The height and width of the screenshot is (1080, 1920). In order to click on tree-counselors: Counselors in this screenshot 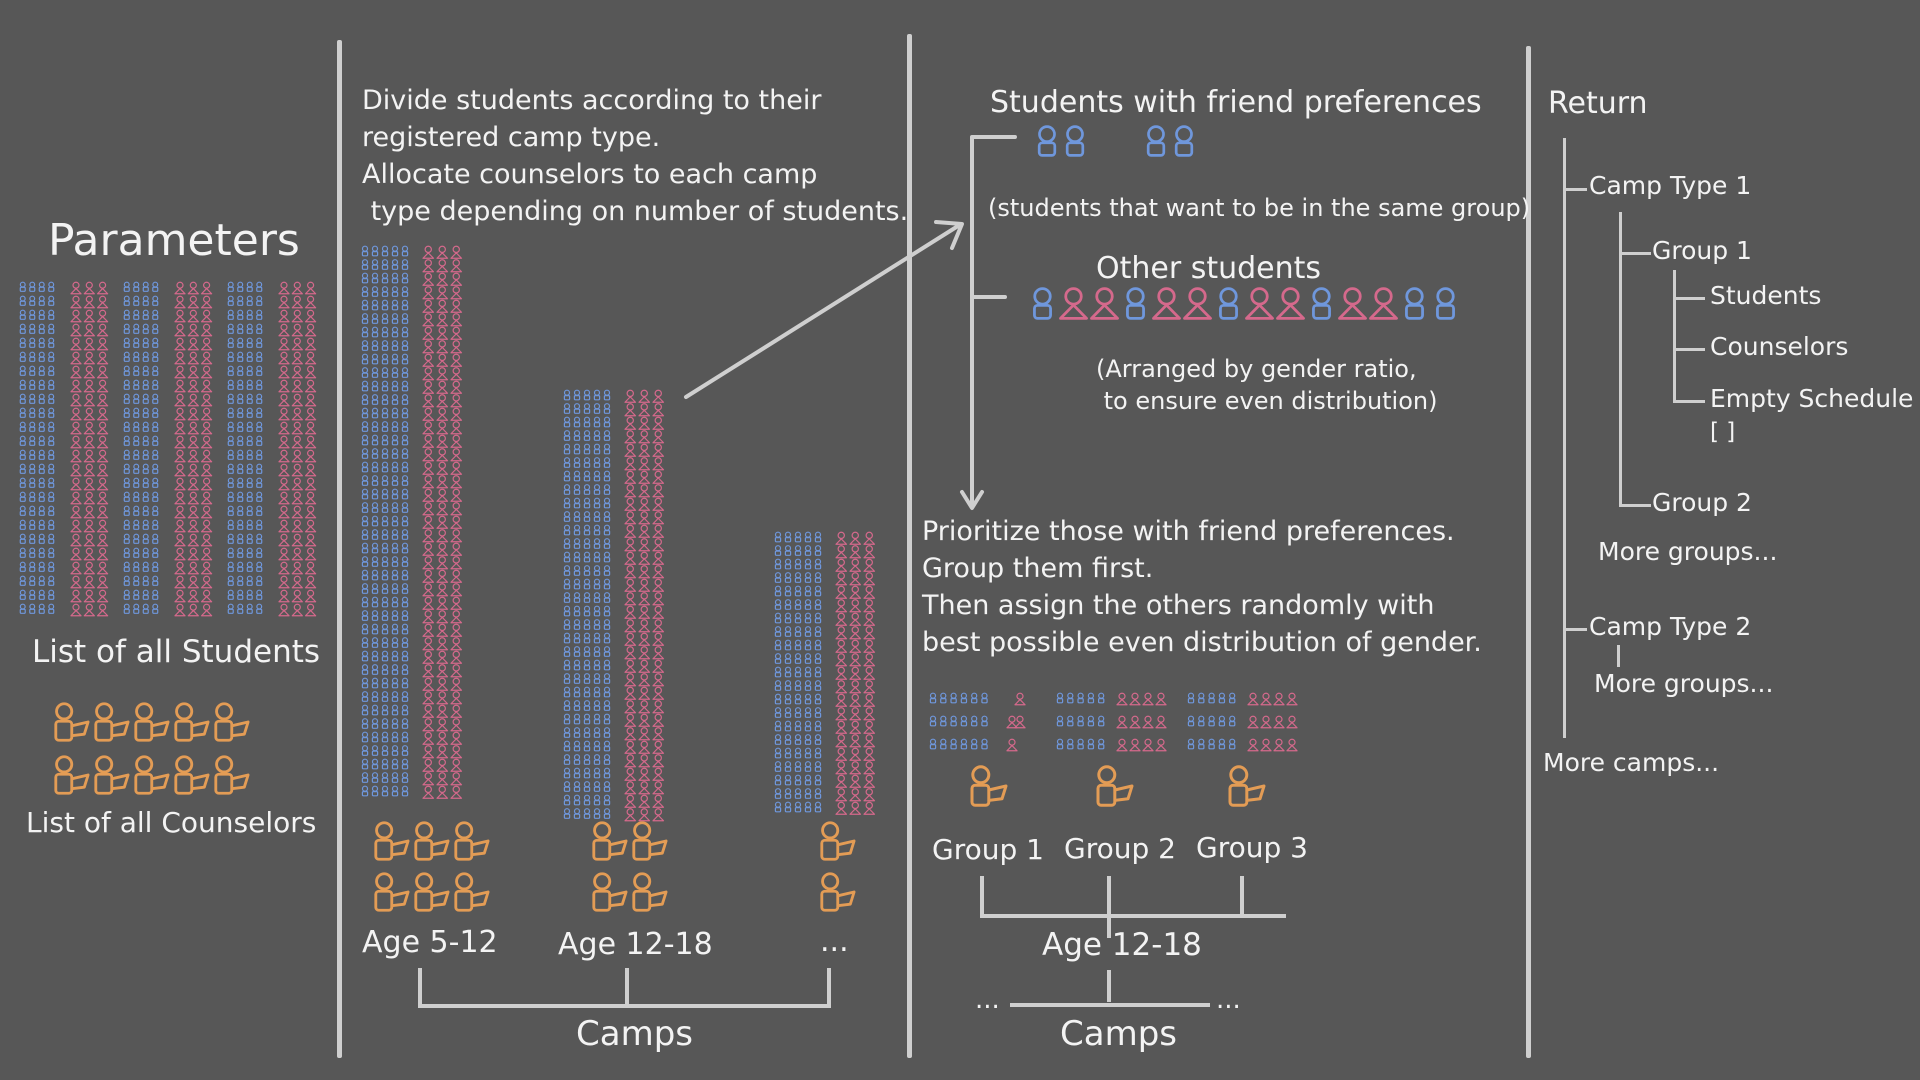, I will do `click(1779, 346)`.